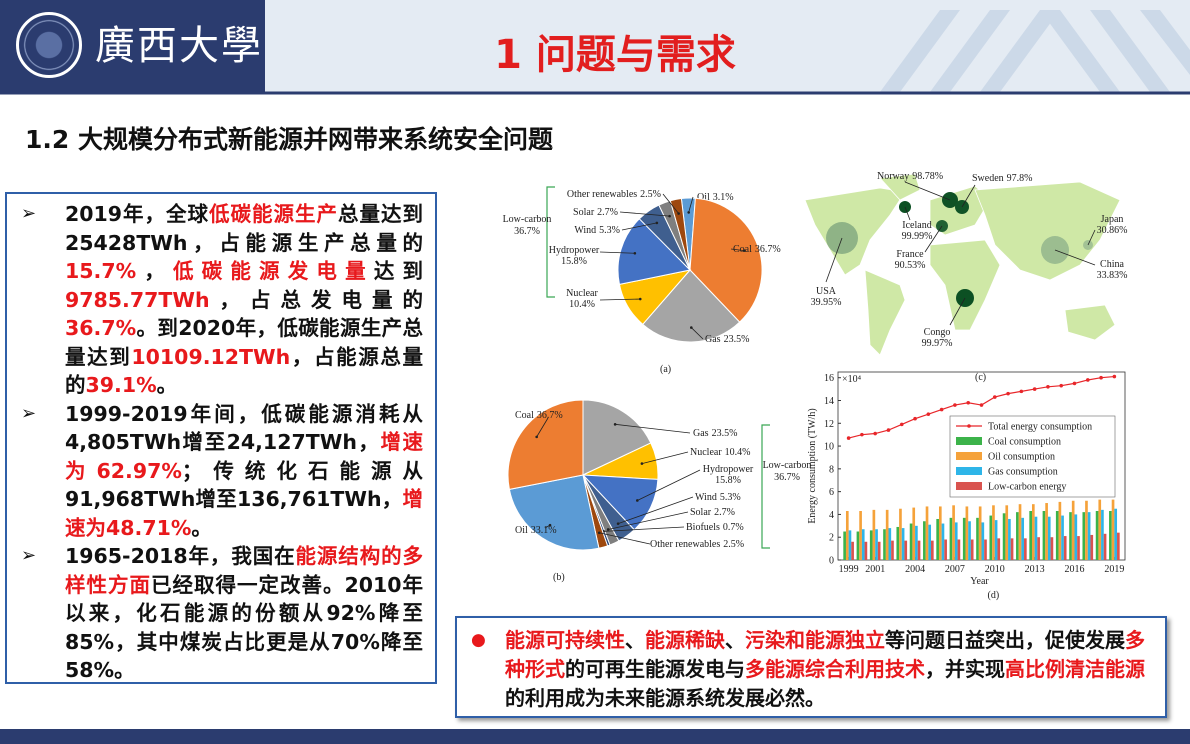  Describe the element at coordinates (565, 640) in the screenshot. I see `highlight-text: 能源可持续性` at that location.